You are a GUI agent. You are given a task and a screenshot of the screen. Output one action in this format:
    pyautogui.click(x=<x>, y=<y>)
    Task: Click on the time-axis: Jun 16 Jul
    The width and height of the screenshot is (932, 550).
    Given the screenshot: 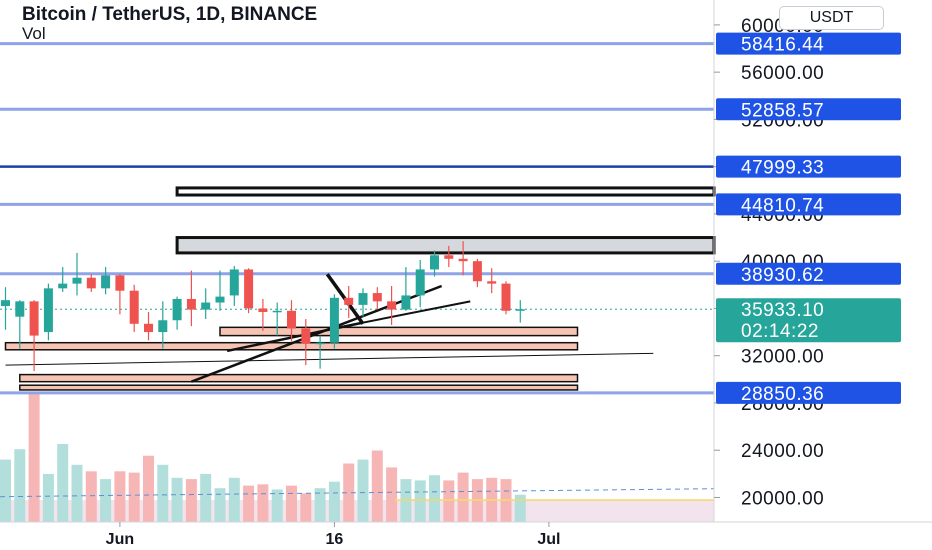 What is the action you would take?
    pyautogui.click(x=466, y=535)
    